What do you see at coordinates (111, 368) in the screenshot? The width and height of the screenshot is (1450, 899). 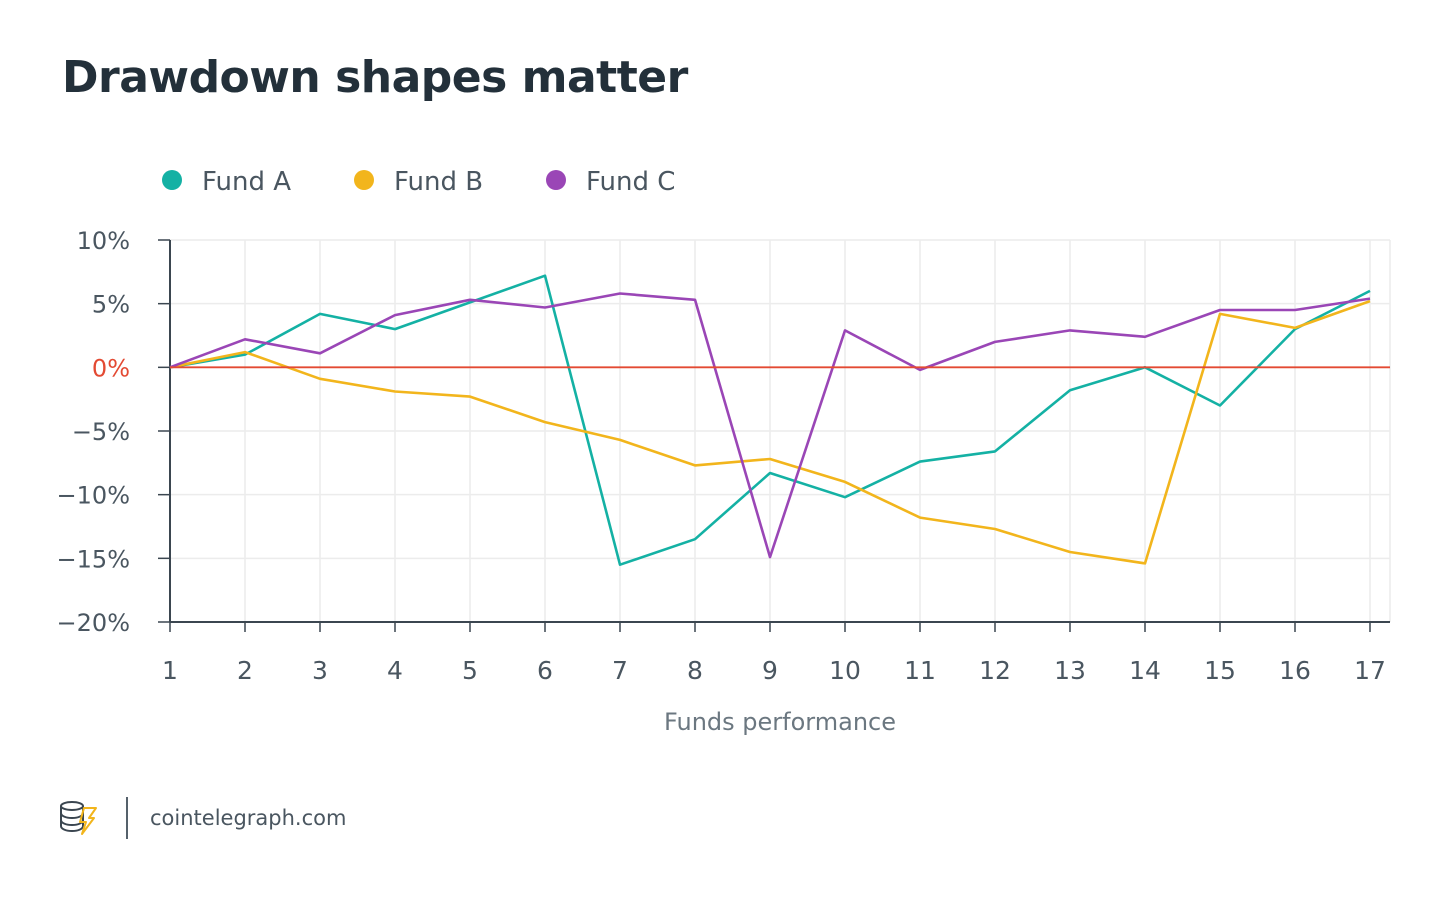 I see `y-tick-label: 0%` at bounding box center [111, 368].